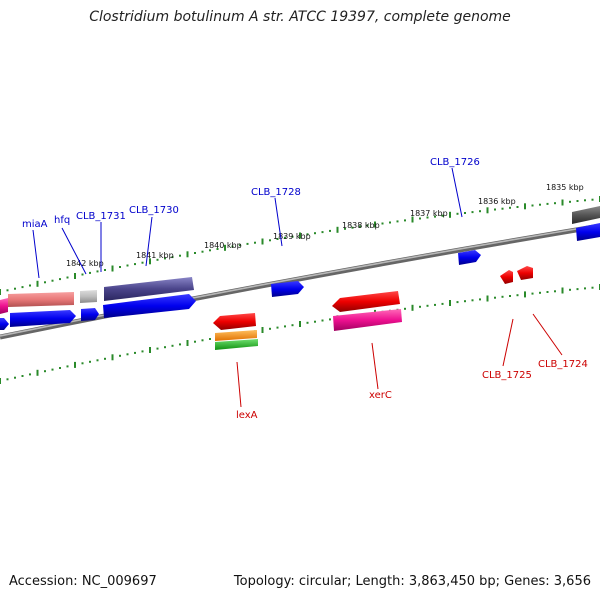 The image size is (600, 600). I want to click on gene-CLB_1725-outer, so click(506, 277).